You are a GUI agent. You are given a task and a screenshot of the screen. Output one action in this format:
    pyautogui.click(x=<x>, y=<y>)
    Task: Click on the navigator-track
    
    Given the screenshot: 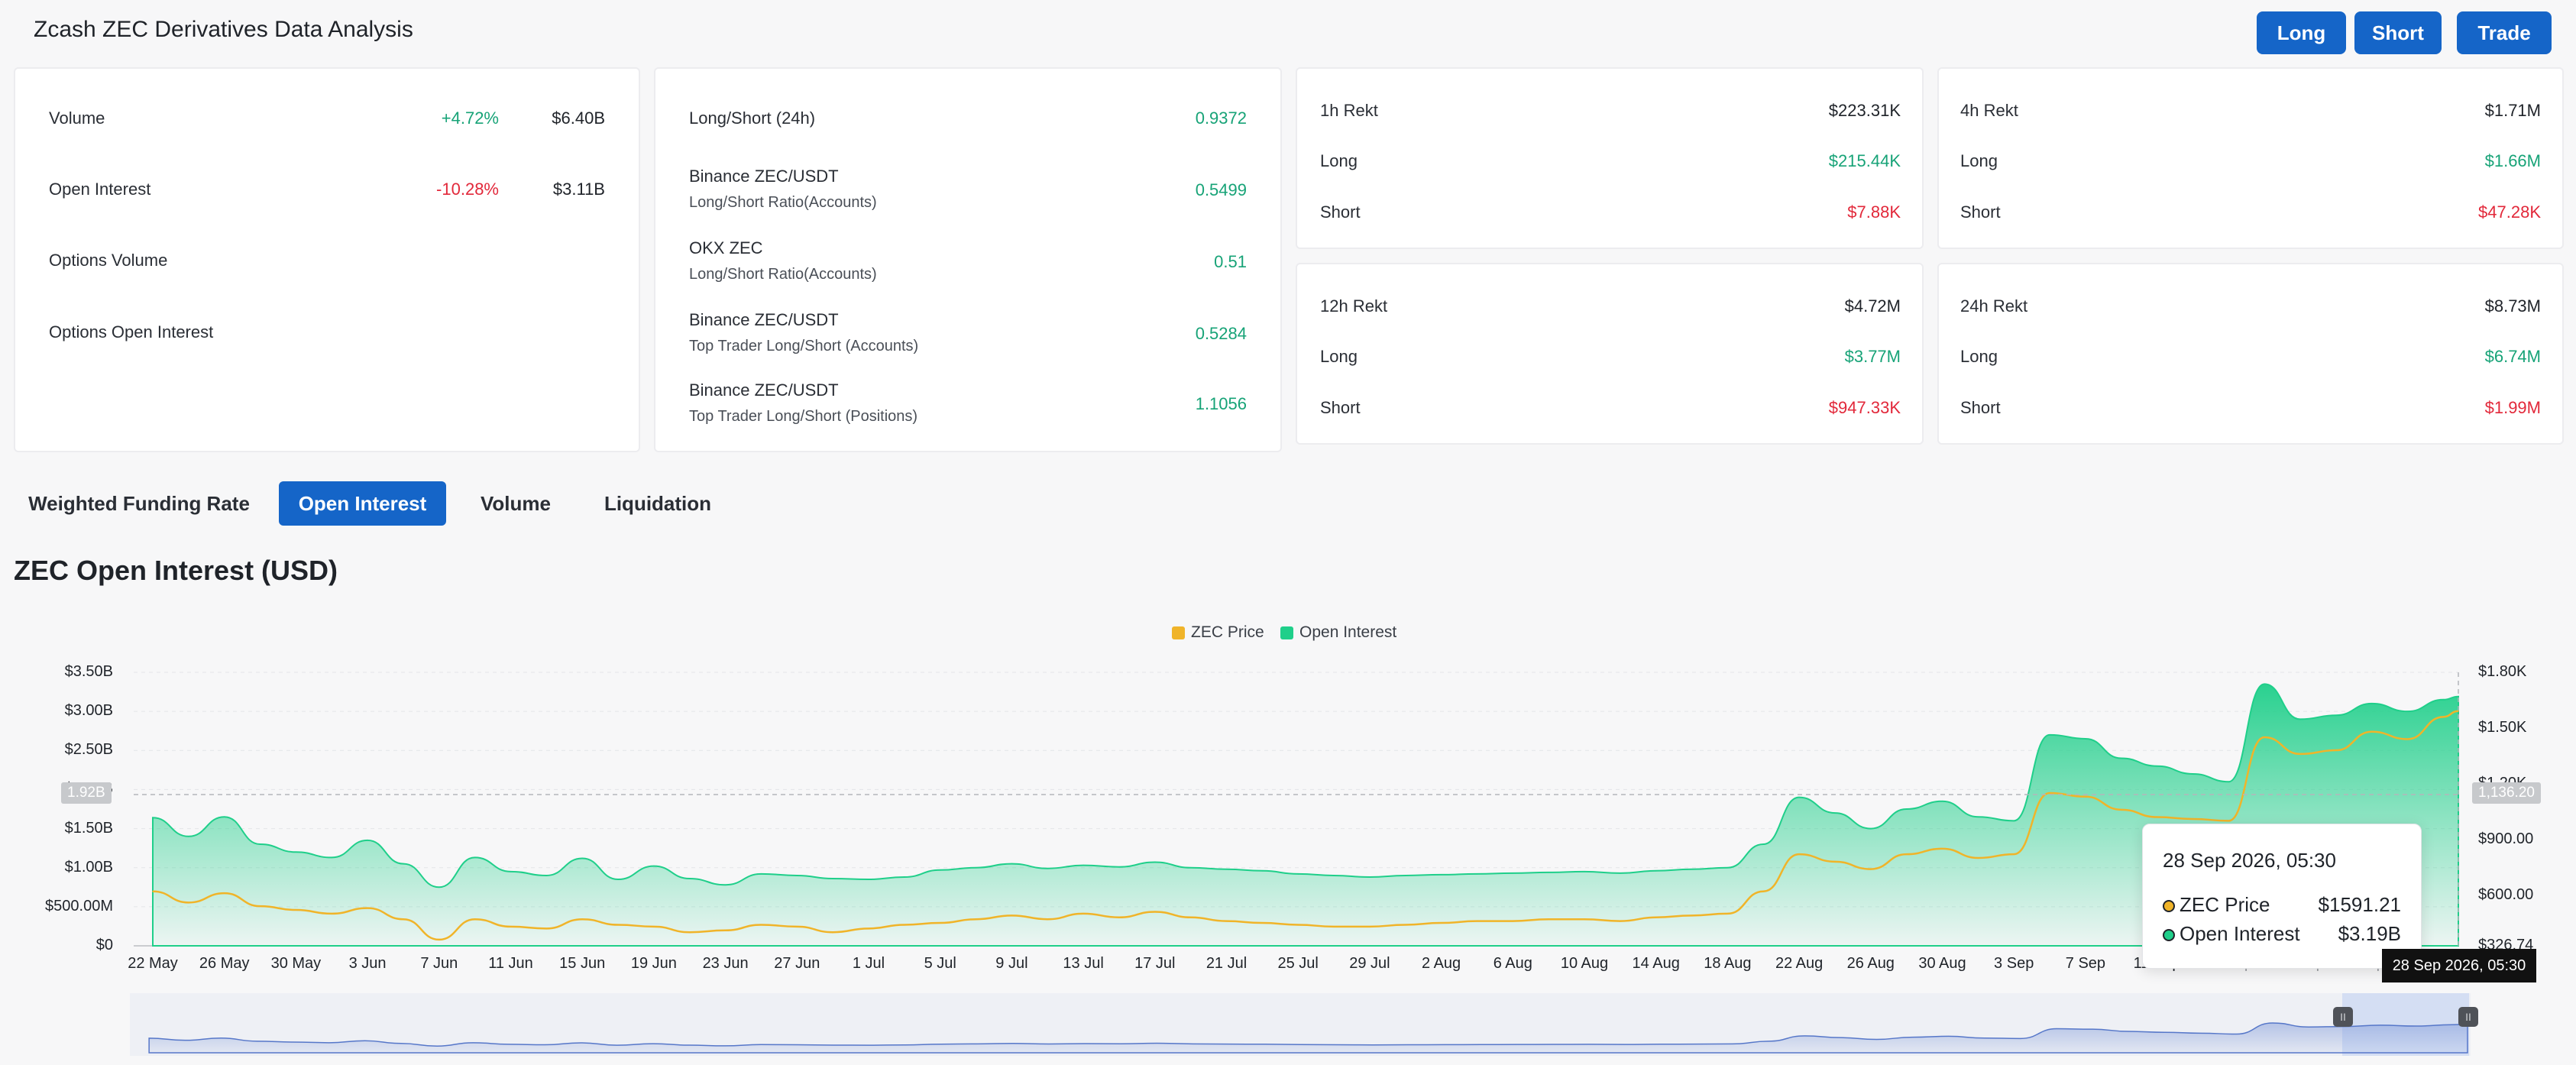 What is the action you would take?
    pyautogui.click(x=1300, y=1024)
    